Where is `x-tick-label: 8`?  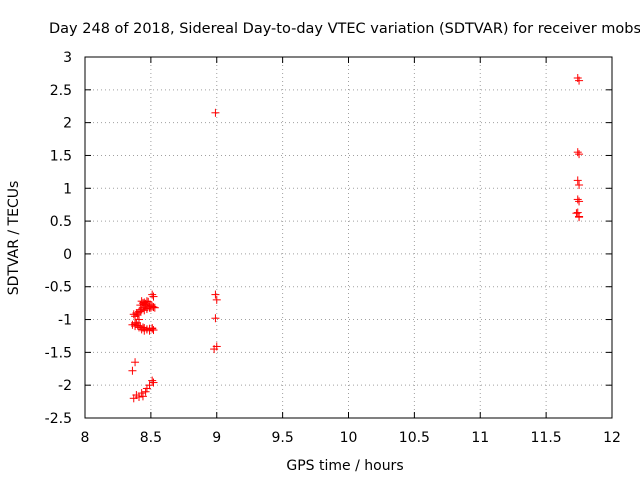 x-tick-label: 8 is located at coordinates (85, 438).